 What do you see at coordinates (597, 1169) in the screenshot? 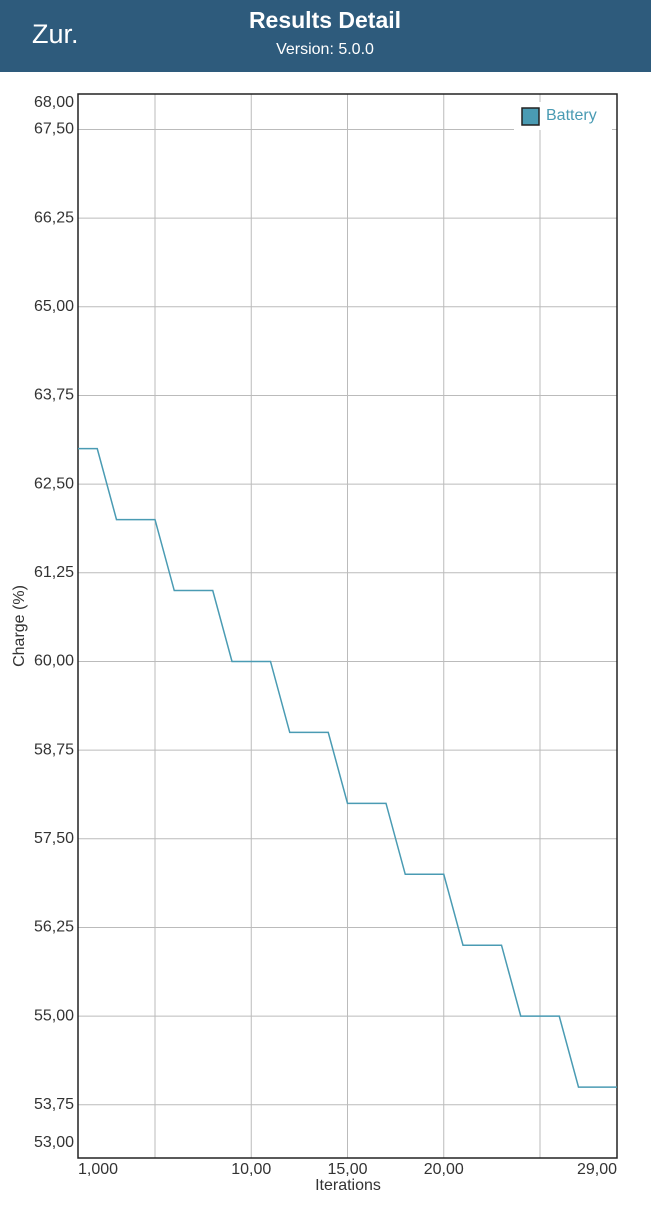
I see `x-tick-label: 29,00` at bounding box center [597, 1169].